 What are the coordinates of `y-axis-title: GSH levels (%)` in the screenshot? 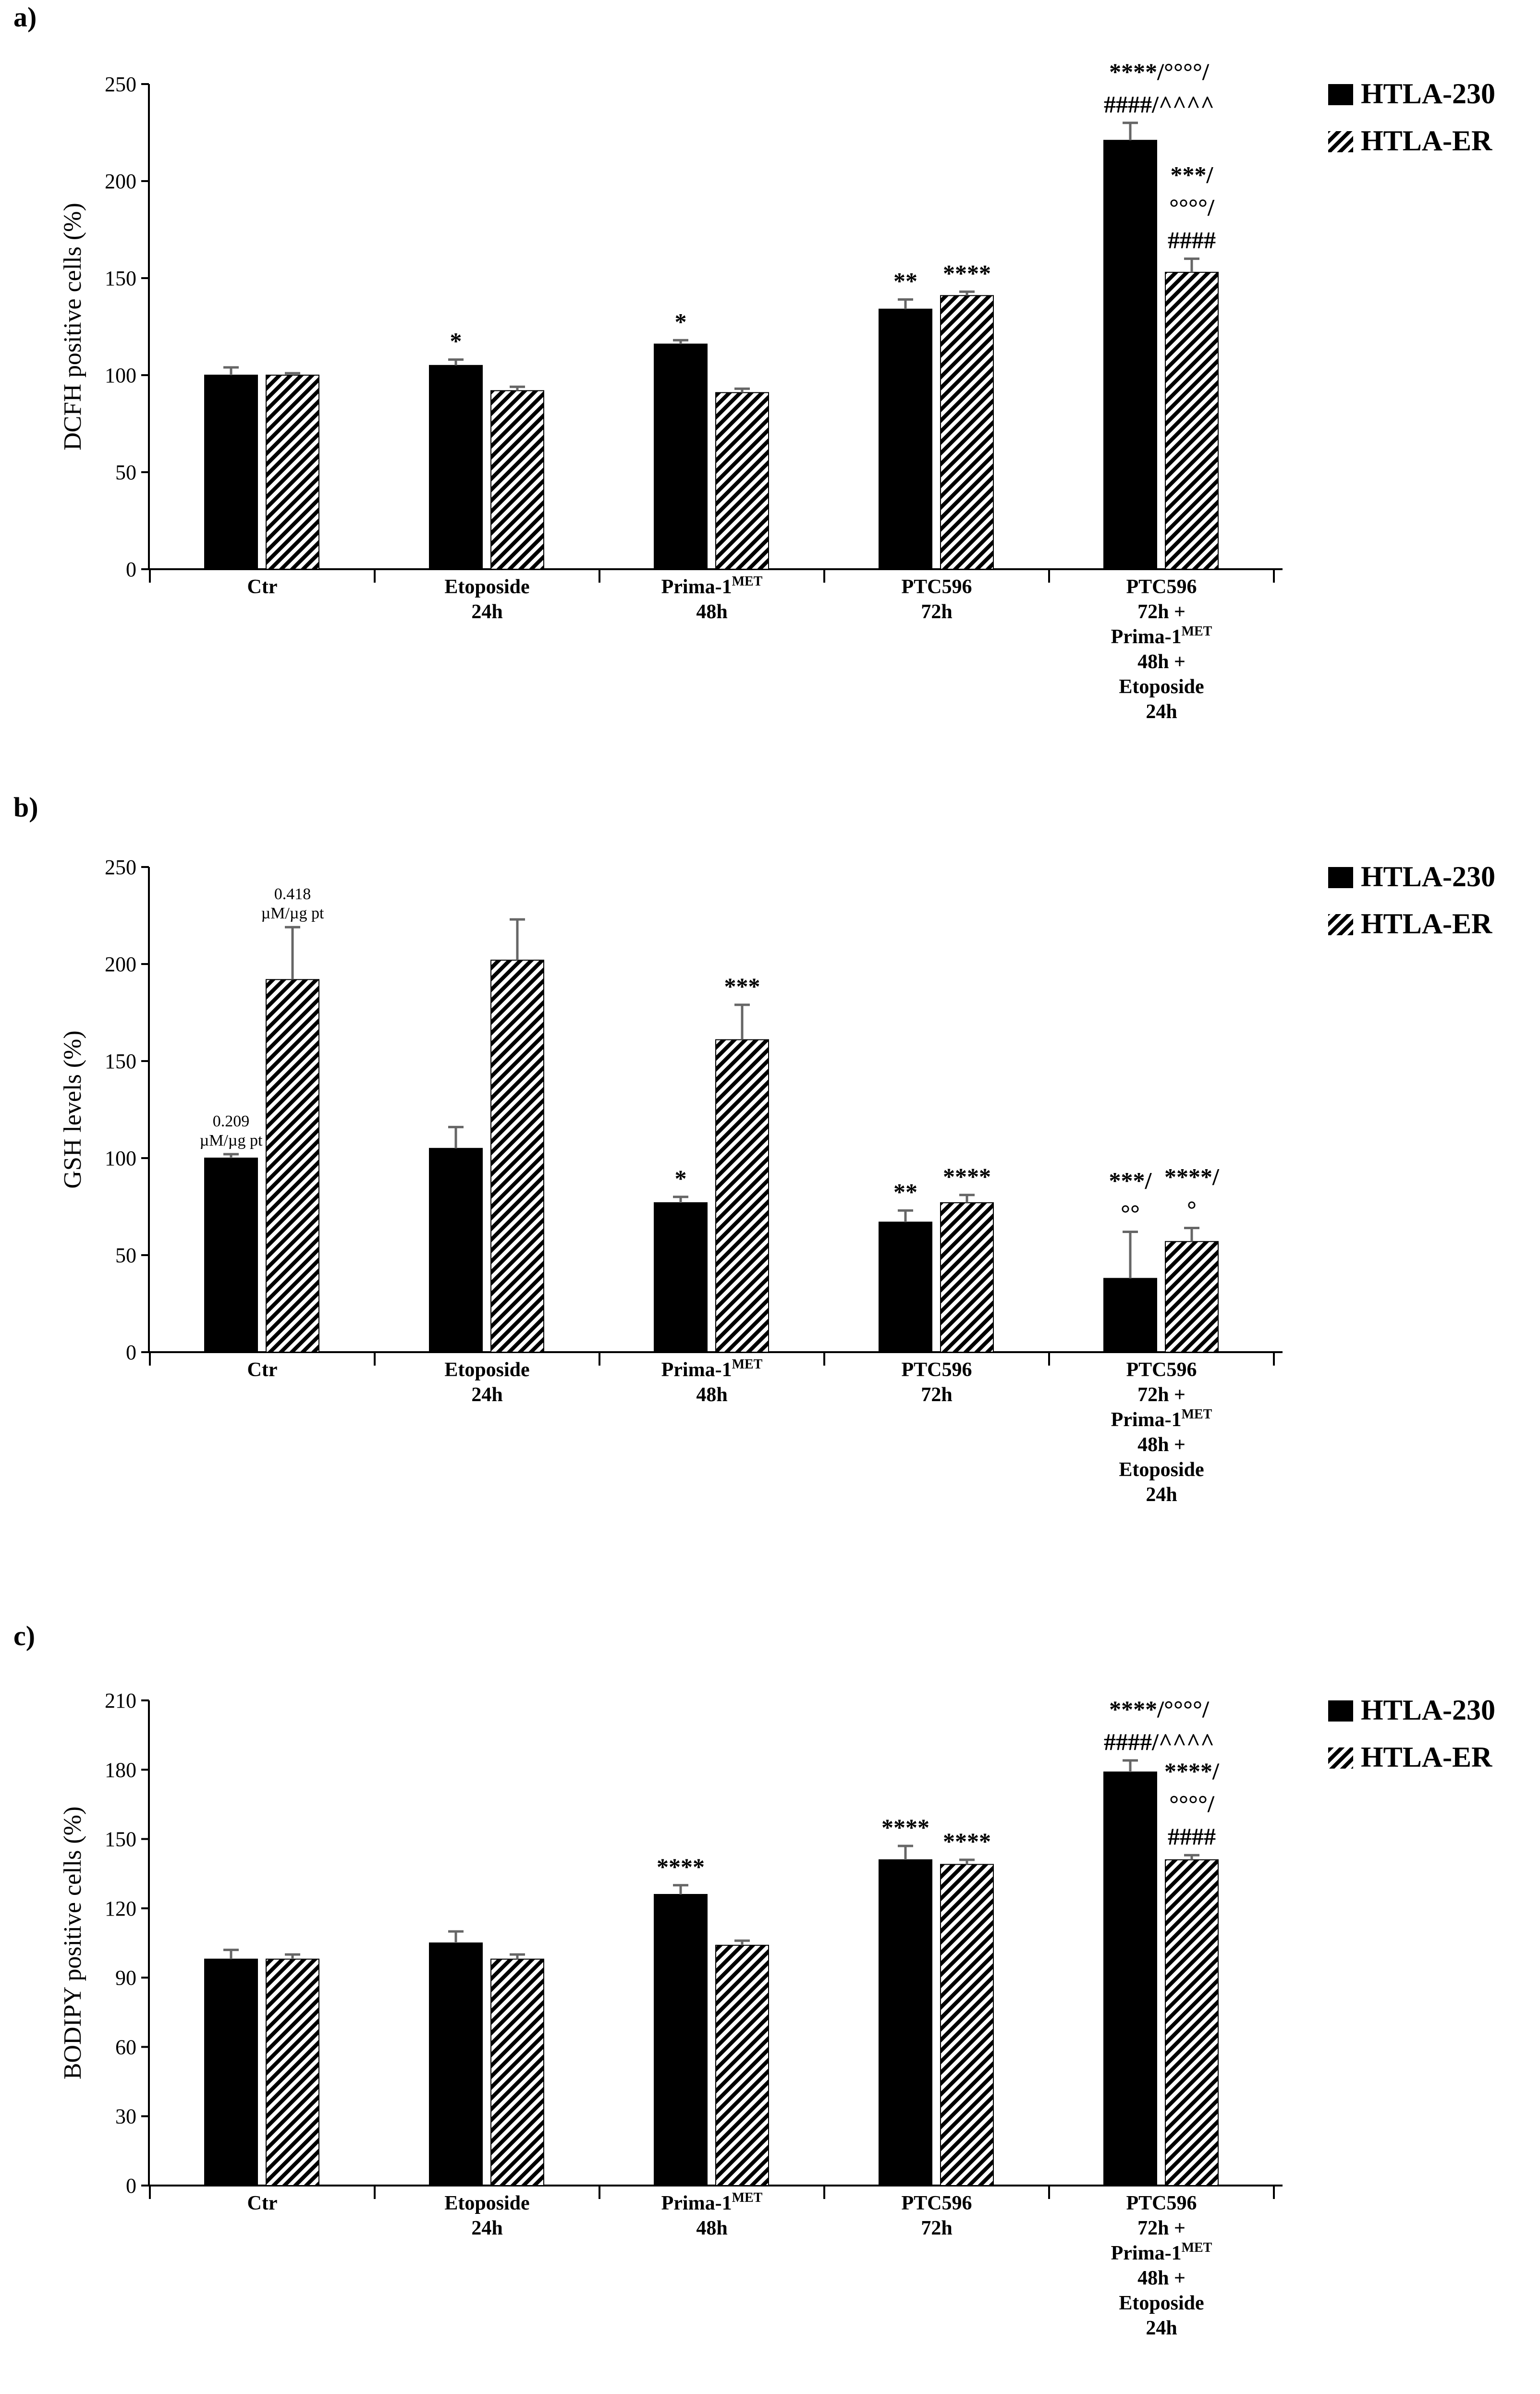 It's located at (72, 1109).